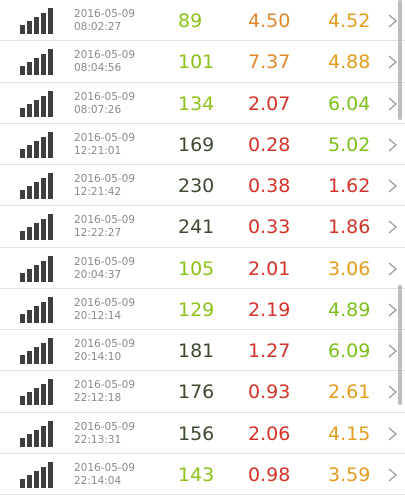 The height and width of the screenshot is (500, 405). What do you see at coordinates (400, 60) in the screenshot?
I see `scrollbar-top` at bounding box center [400, 60].